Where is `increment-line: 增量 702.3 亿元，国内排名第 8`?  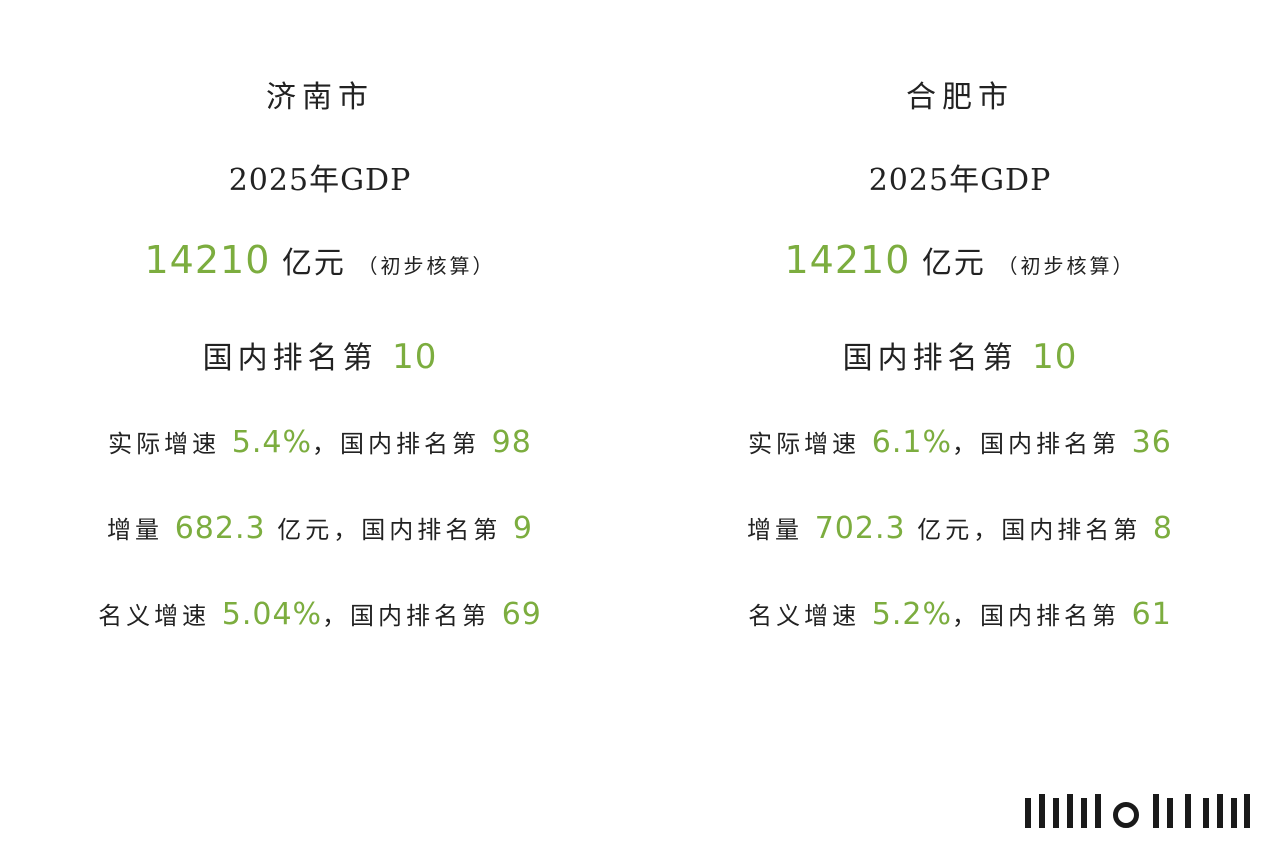
increment-line: 增量 702.3 亿元，国内排名第 8 is located at coordinates (960, 528).